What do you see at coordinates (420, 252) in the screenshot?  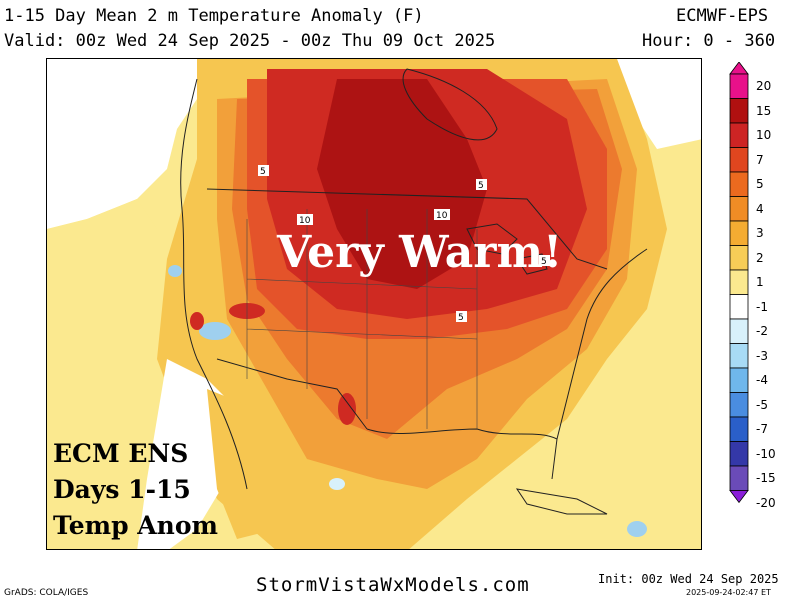 I see `very-warm-annotation: Very Warm!` at bounding box center [420, 252].